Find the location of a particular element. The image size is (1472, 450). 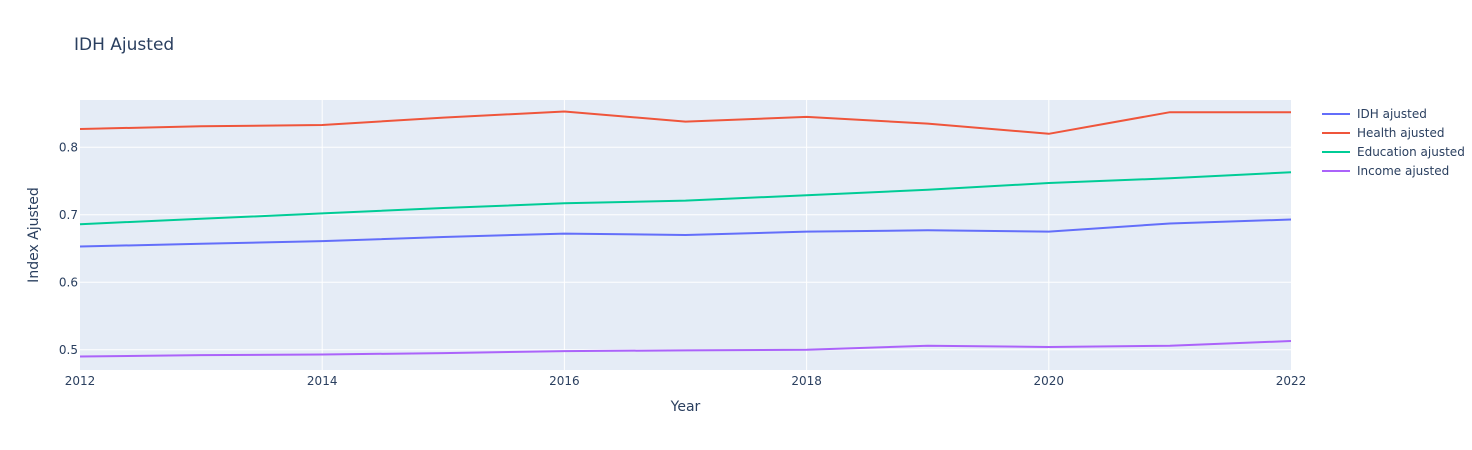

x-axis-title: Year is located at coordinates (685, 407).